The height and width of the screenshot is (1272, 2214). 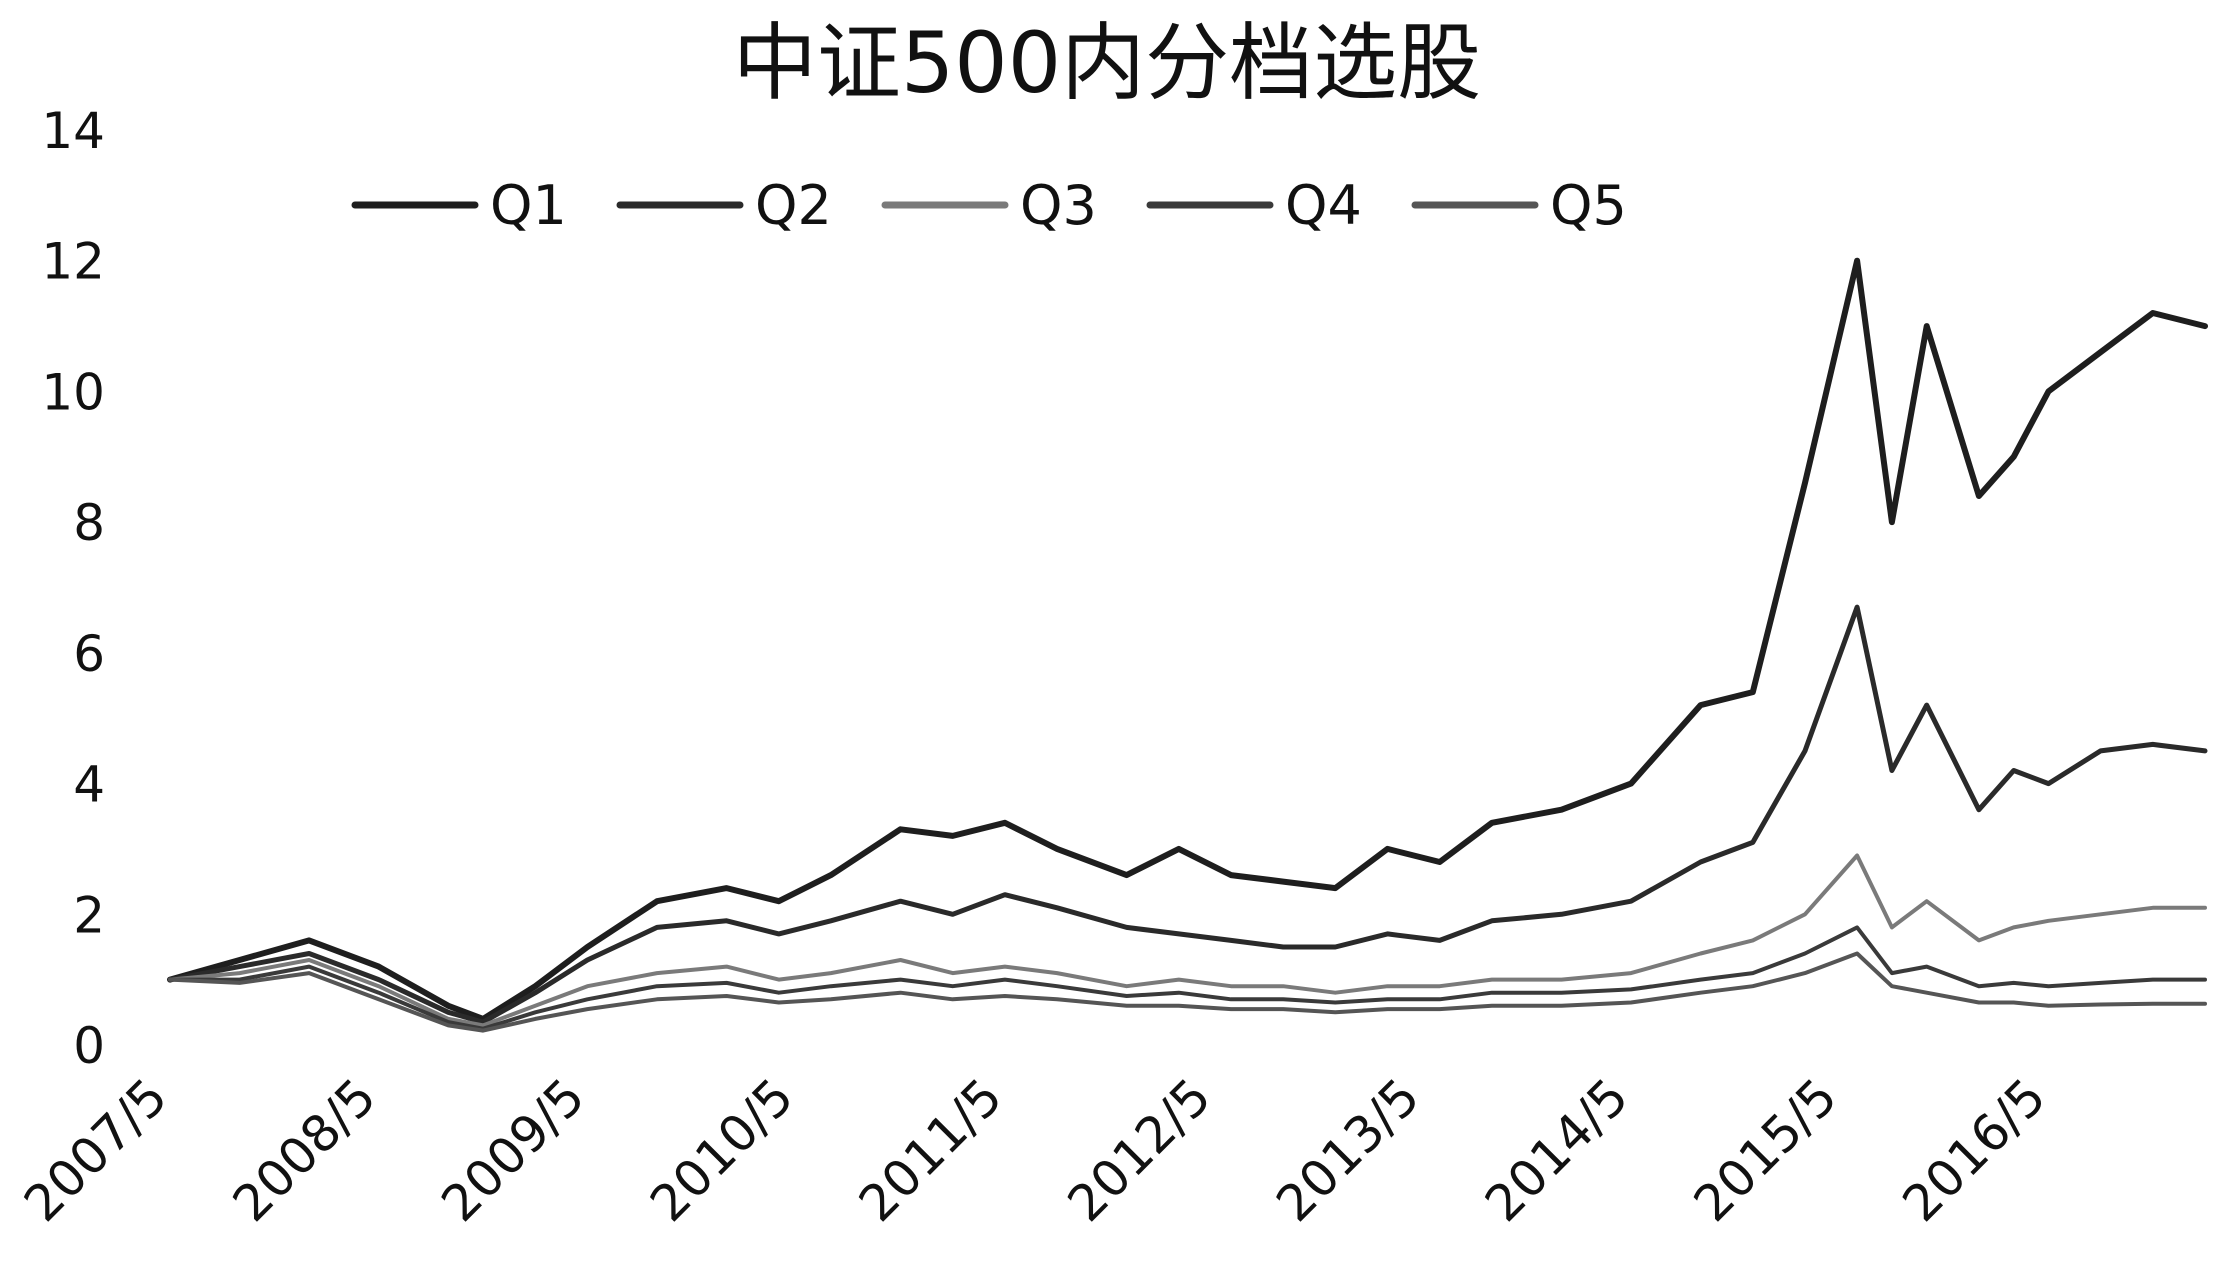 I want to click on x-tick-label: 2010/5, so click(x=721, y=1149).